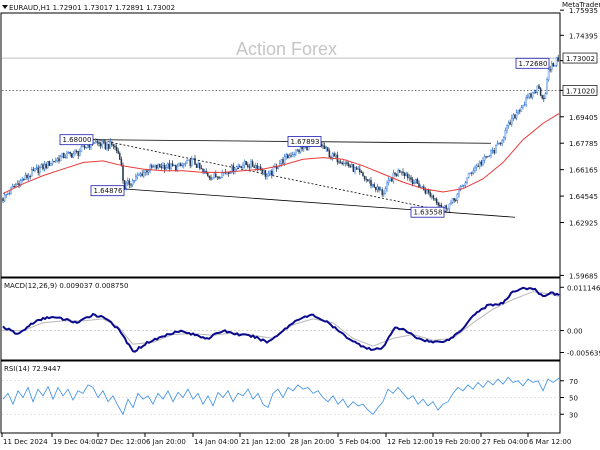 The height and width of the screenshot is (450, 600). Describe the element at coordinates (304, 141) in the screenshot. I see `price-annotation-box` at that location.